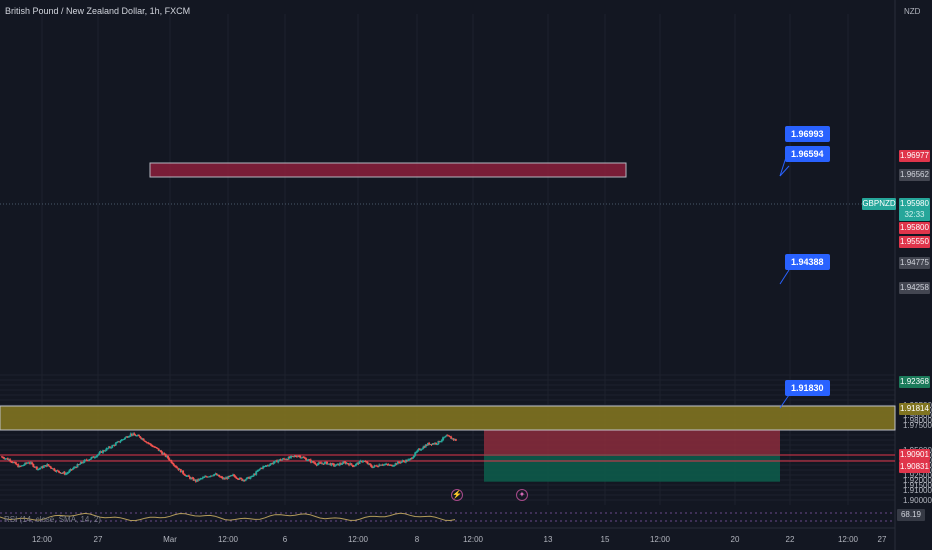  Describe the element at coordinates (917, 415) in the screenshot. I see `y-tick-label: 1.98500` at that location.